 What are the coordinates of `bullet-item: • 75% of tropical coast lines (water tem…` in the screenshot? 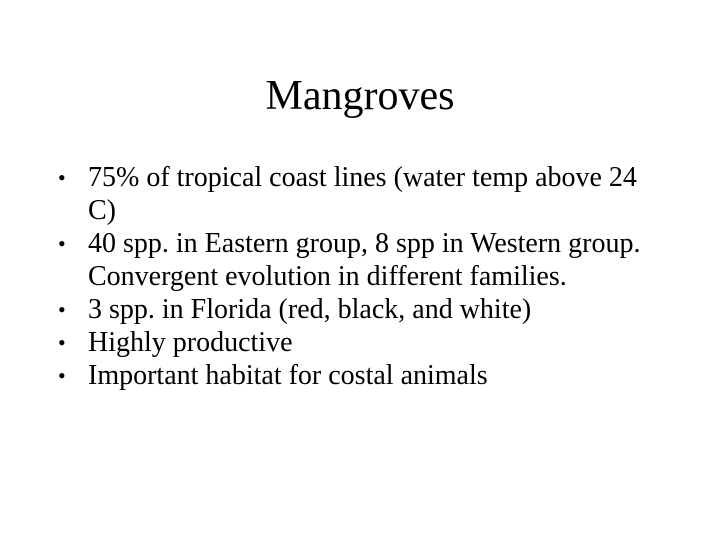 It's located at (363, 194).